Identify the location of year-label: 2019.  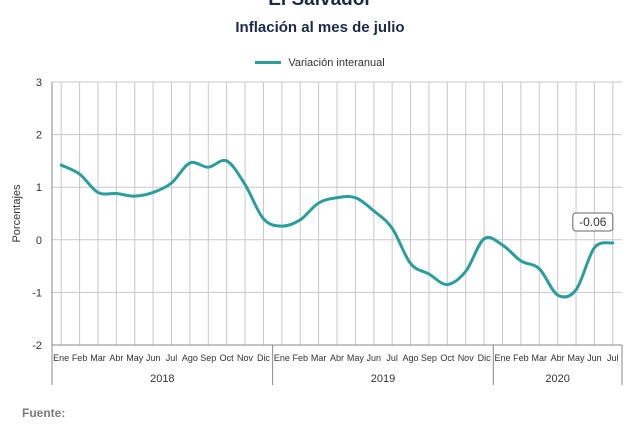
(383, 379).